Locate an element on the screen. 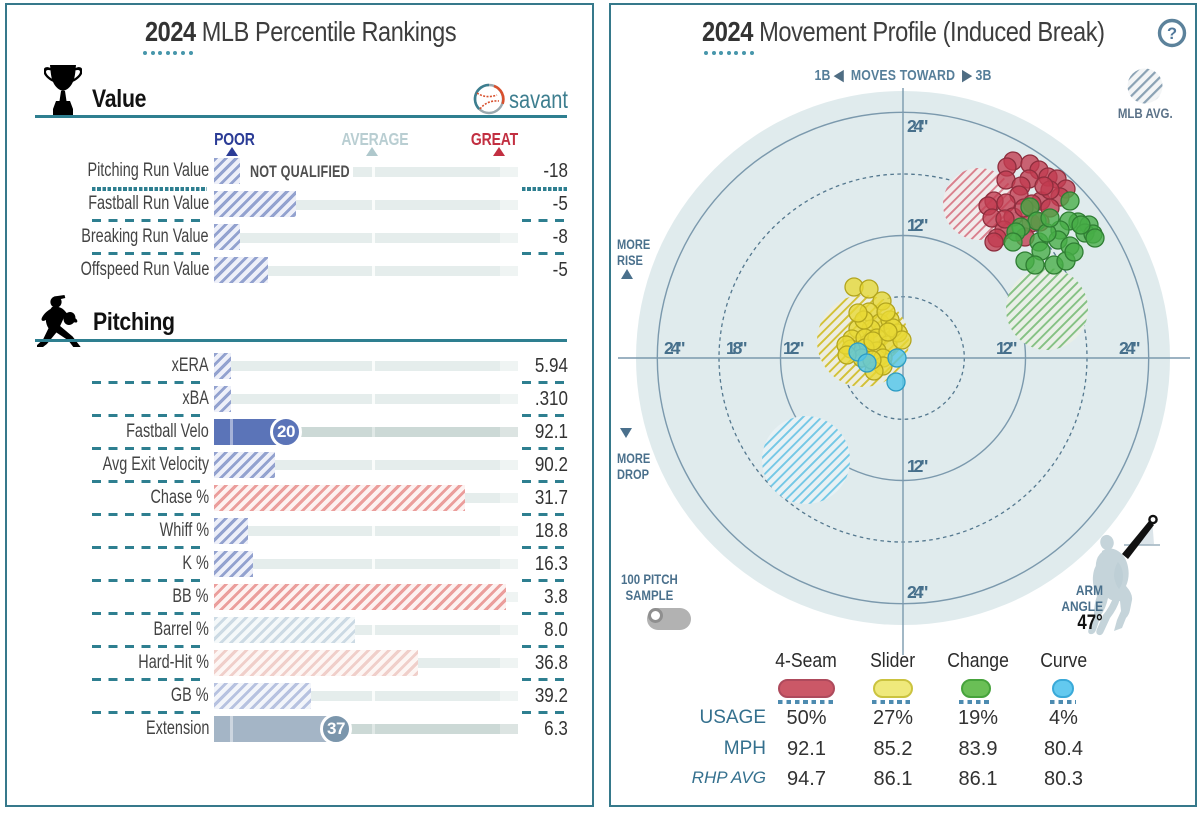 The image size is (1200, 814). svg-text: 18" is located at coordinates (737, 348).